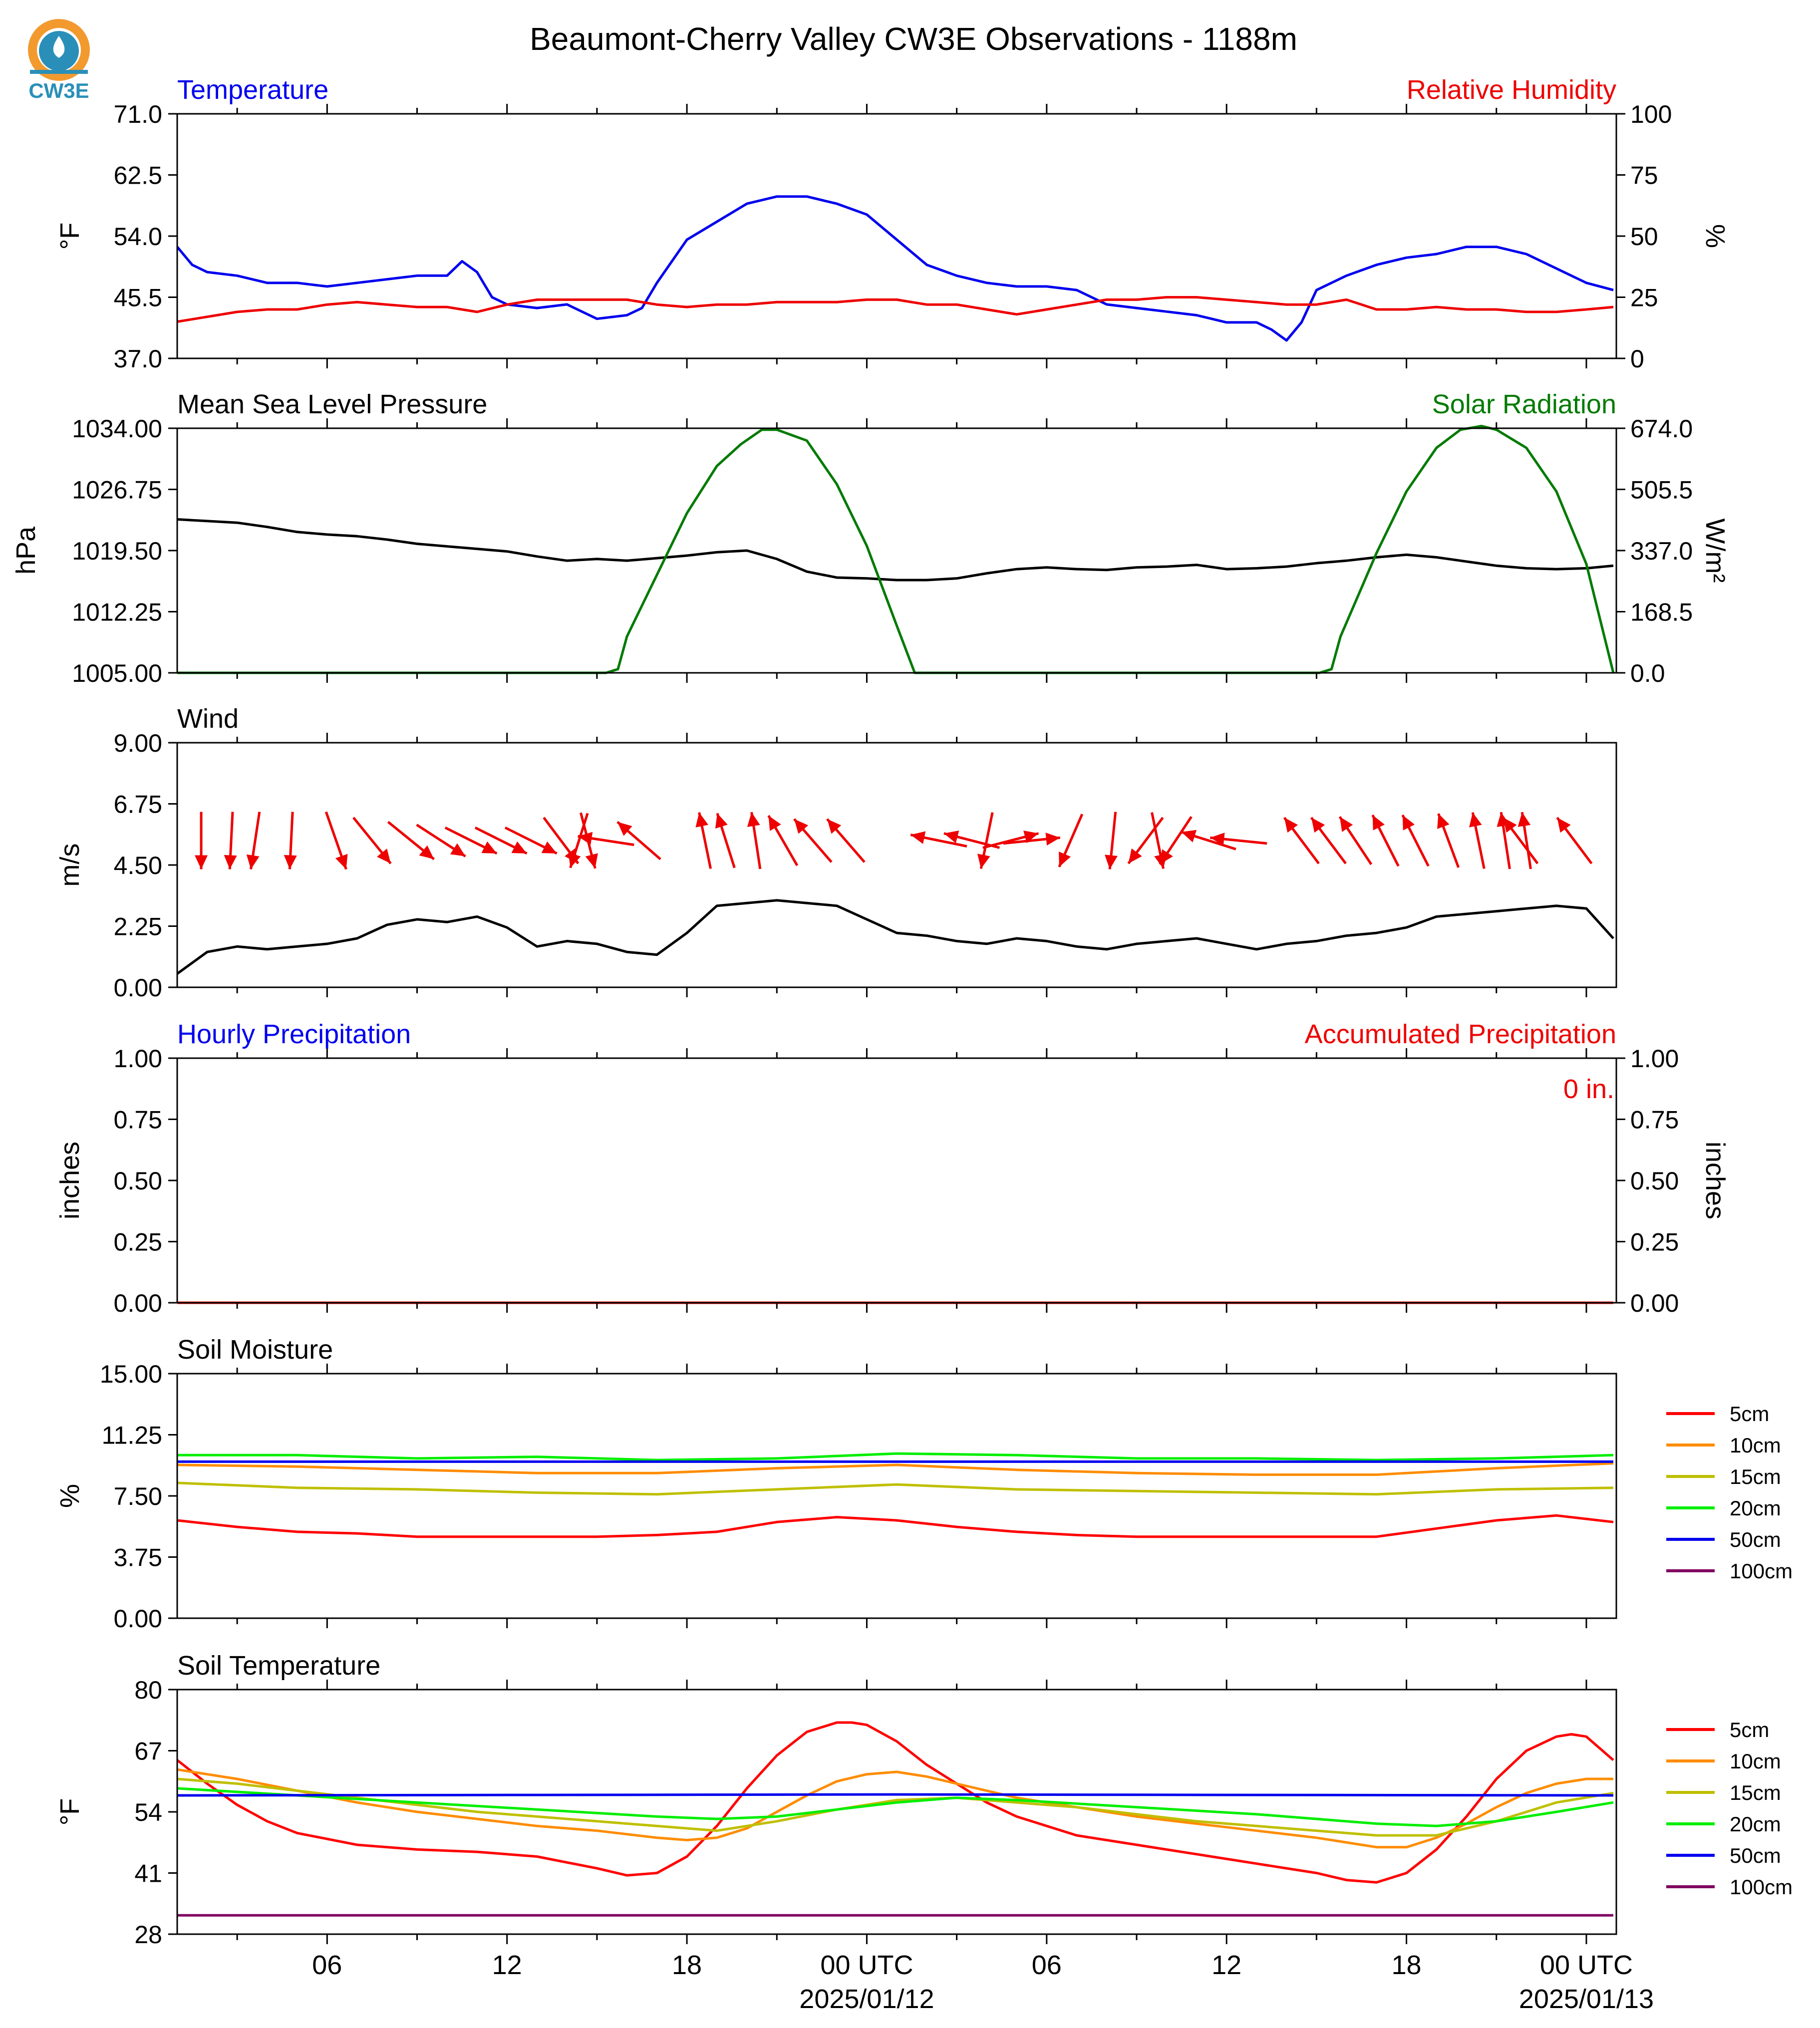 Image resolution: width=1820 pixels, height=2028 pixels. I want to click on y-tick-label-left: 1005.00, so click(117, 673).